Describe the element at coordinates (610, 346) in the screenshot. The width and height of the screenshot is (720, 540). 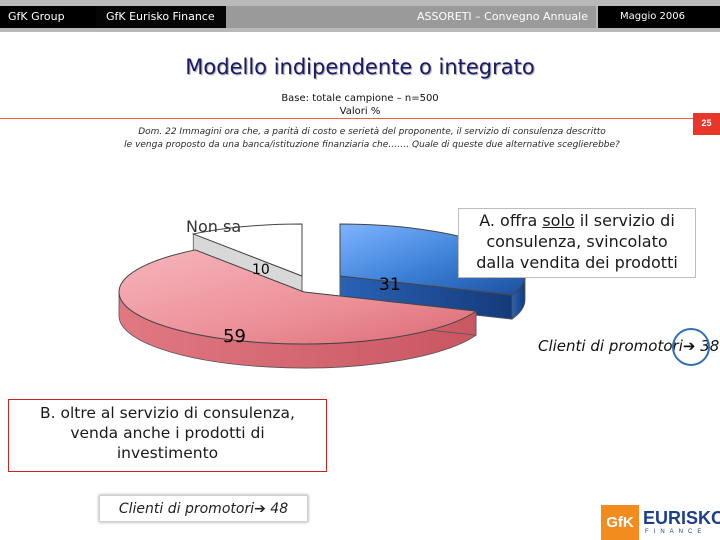
I see `clienti-a-label: Clienti di promotori` at that location.